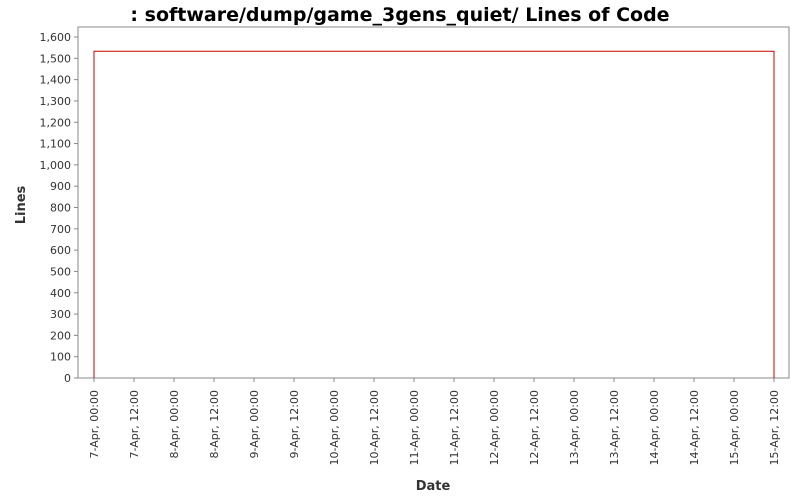 This screenshot has width=800, height=500. What do you see at coordinates (60, 229) in the screenshot?
I see `y-tick-label: 700` at bounding box center [60, 229].